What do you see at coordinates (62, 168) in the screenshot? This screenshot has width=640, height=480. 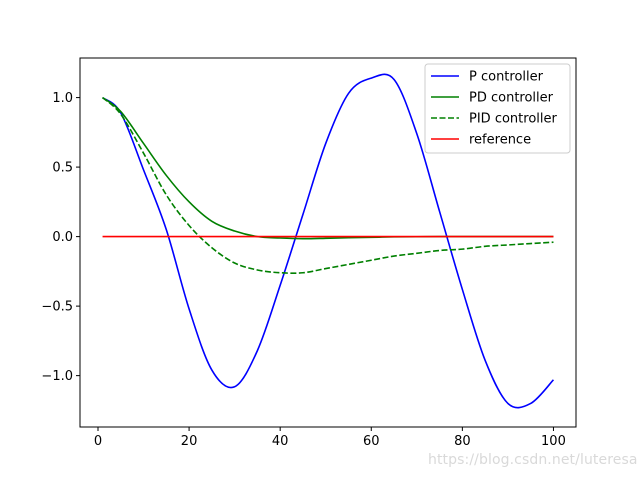 I see `y-tick-label: 0.5` at bounding box center [62, 168].